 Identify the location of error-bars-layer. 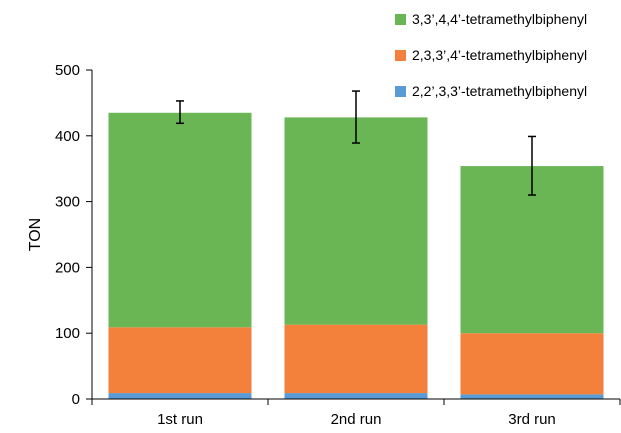
(356, 143).